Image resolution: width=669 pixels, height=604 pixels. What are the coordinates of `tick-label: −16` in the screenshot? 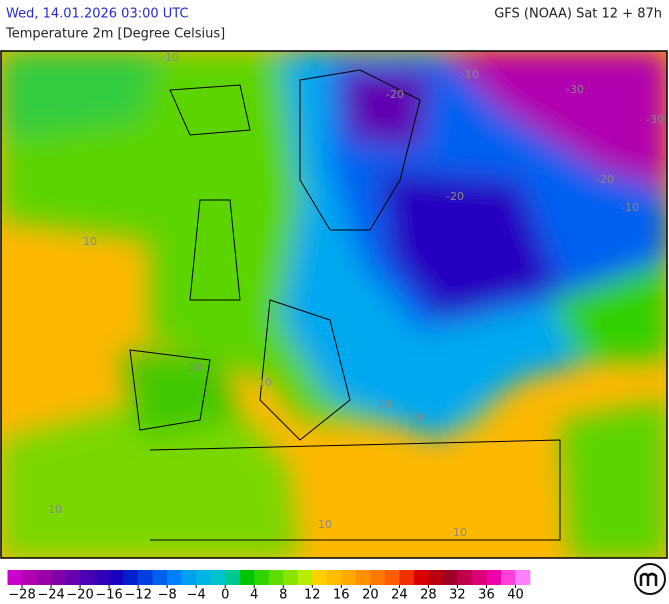 It's located at (108, 594).